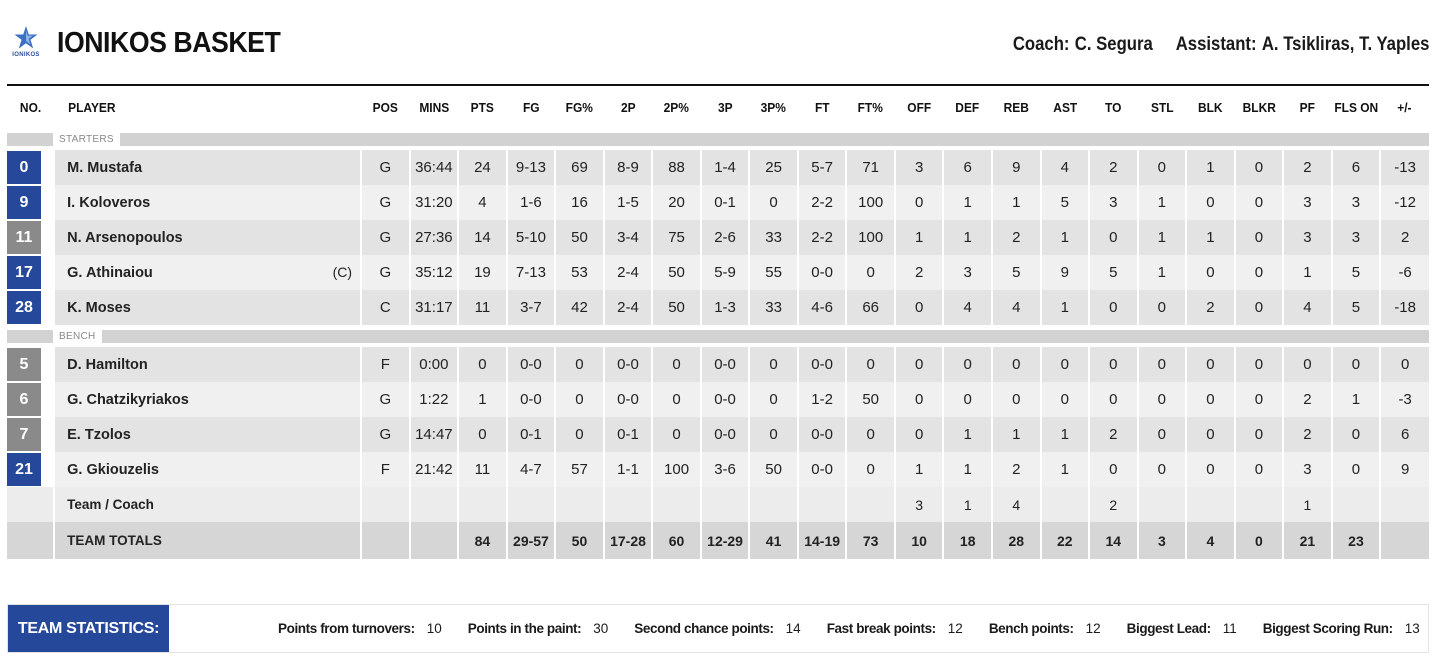  Describe the element at coordinates (627, 237) in the screenshot. I see `stat-cell: 3-4` at that location.